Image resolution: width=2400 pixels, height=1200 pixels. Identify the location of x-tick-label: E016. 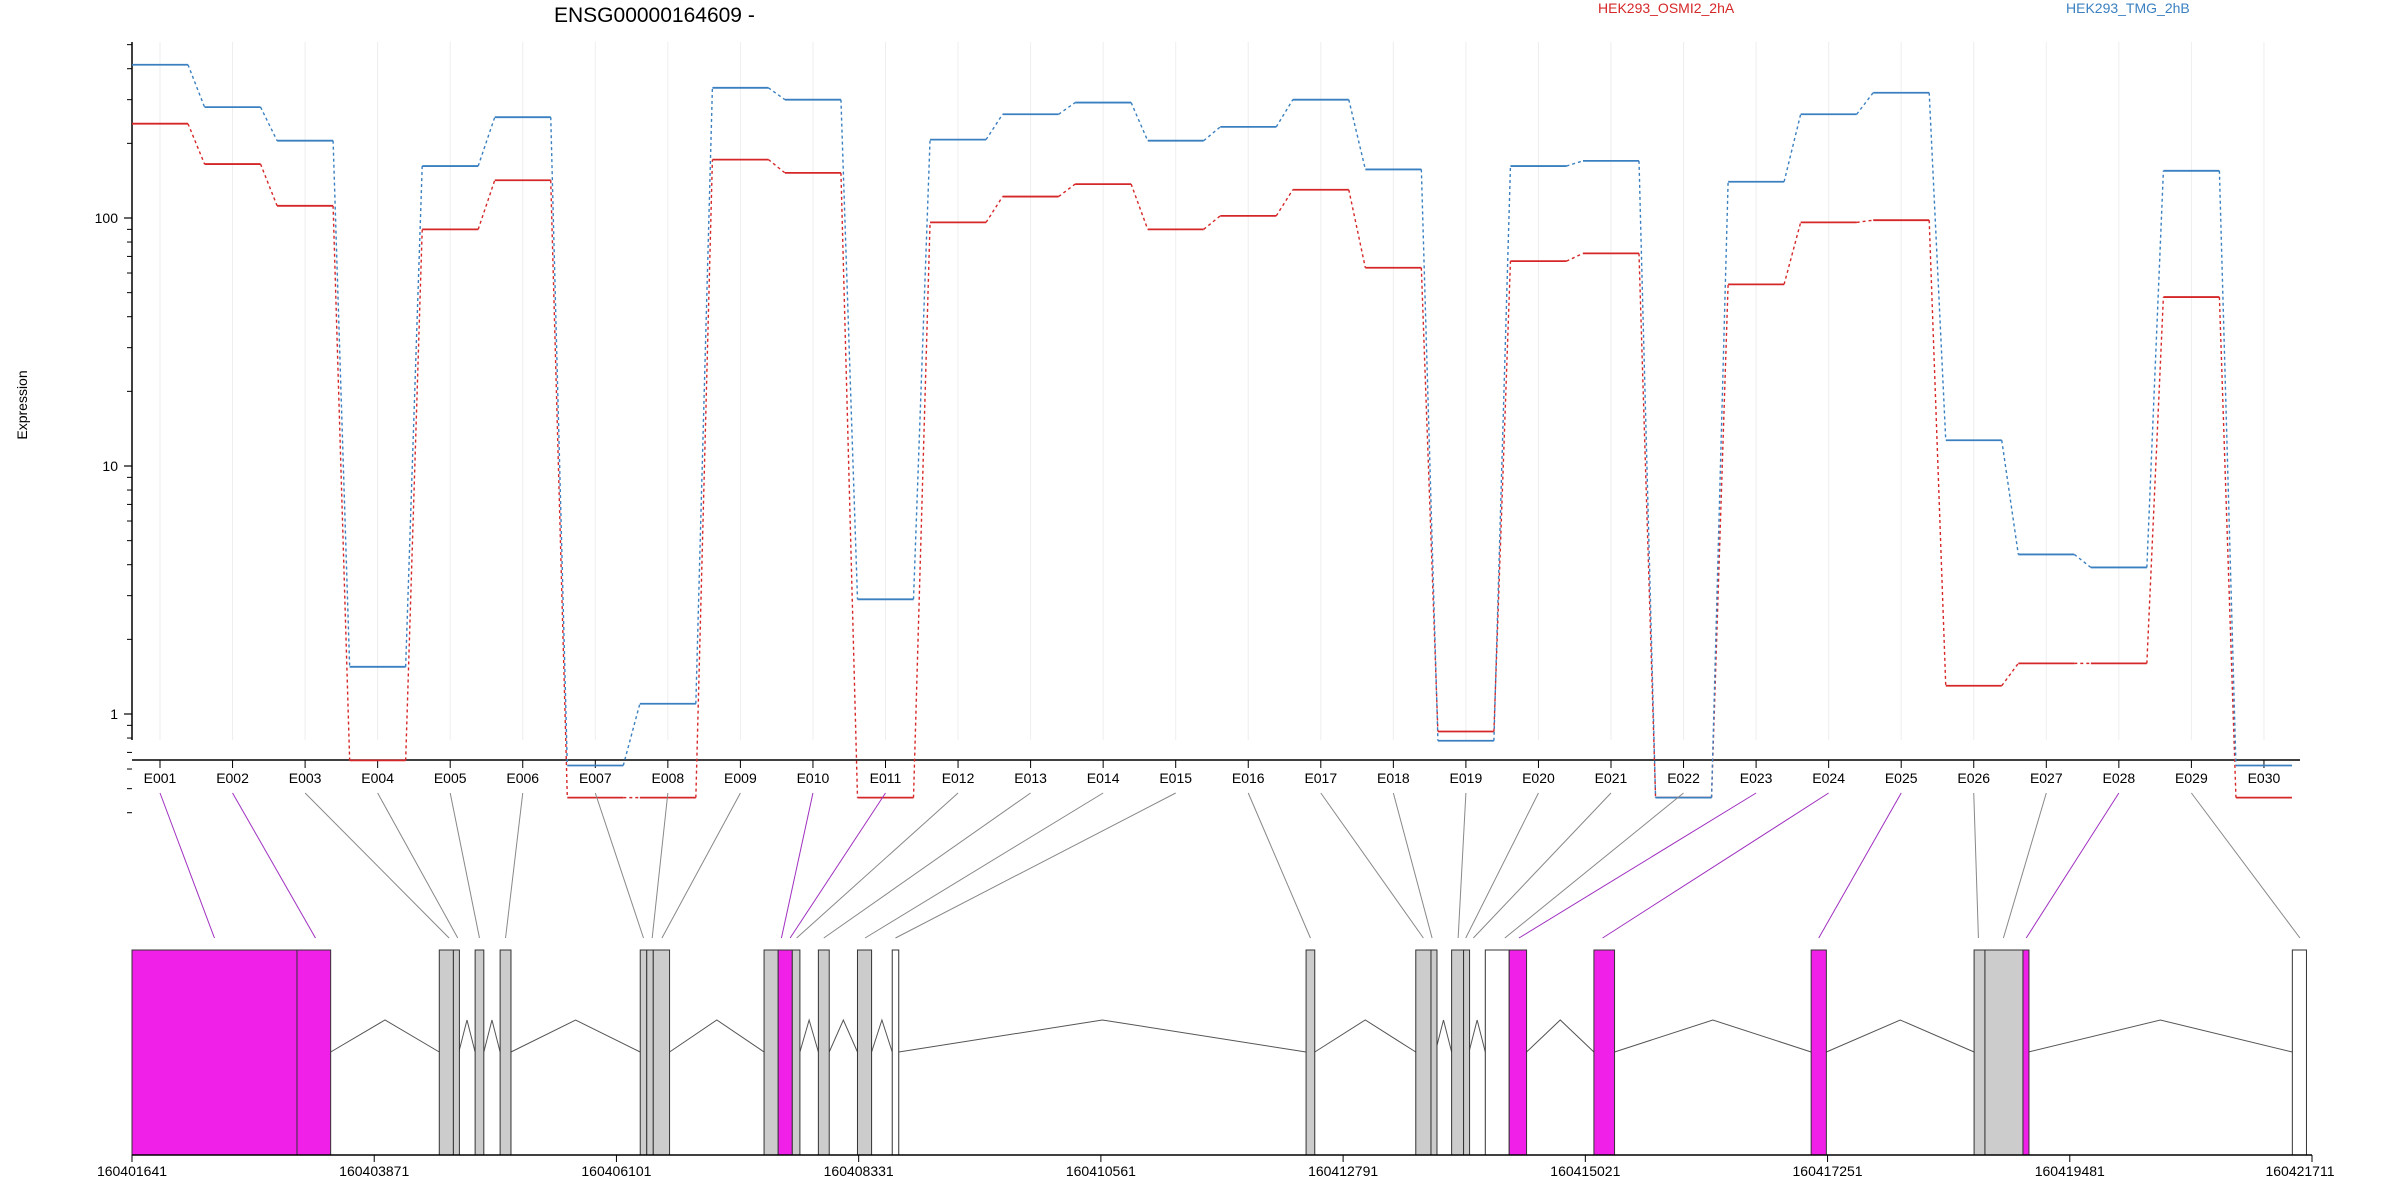
(1248, 778).